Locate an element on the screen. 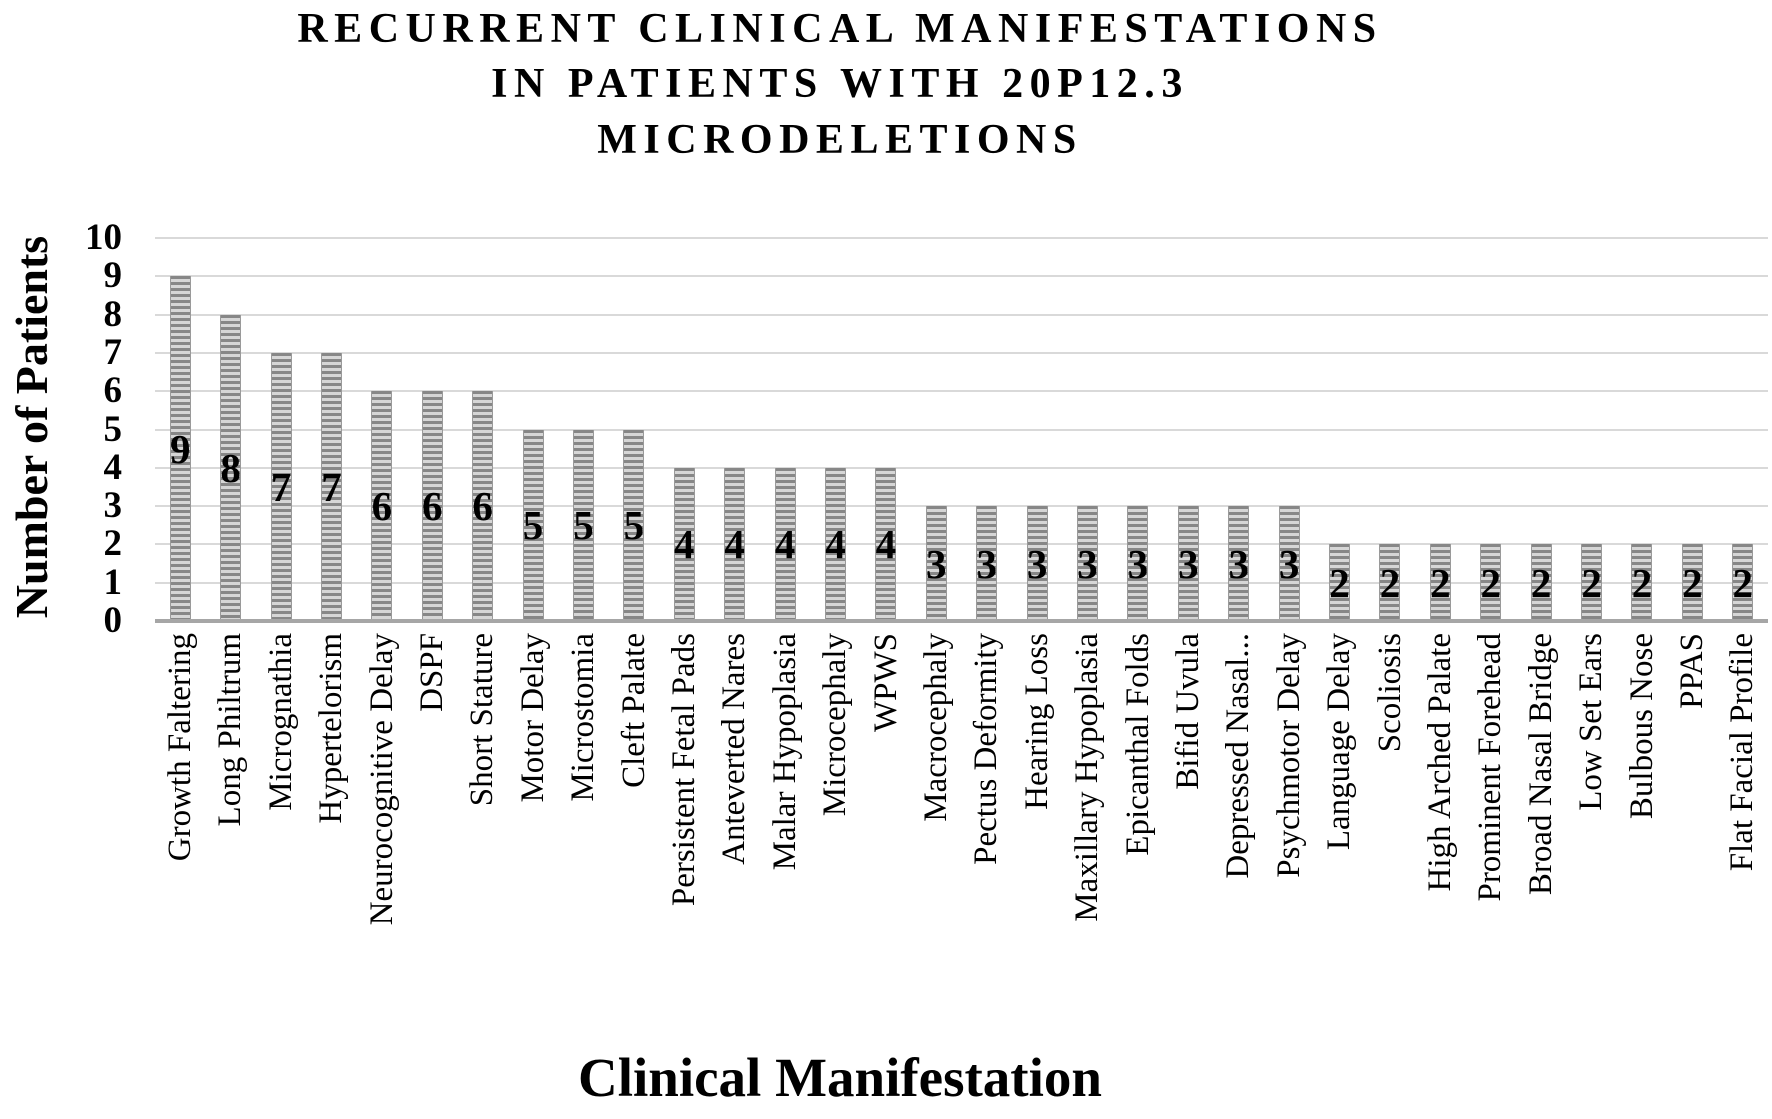  category-label-slot: Broad Nasal Bridge is located at coordinates (1541, 837).